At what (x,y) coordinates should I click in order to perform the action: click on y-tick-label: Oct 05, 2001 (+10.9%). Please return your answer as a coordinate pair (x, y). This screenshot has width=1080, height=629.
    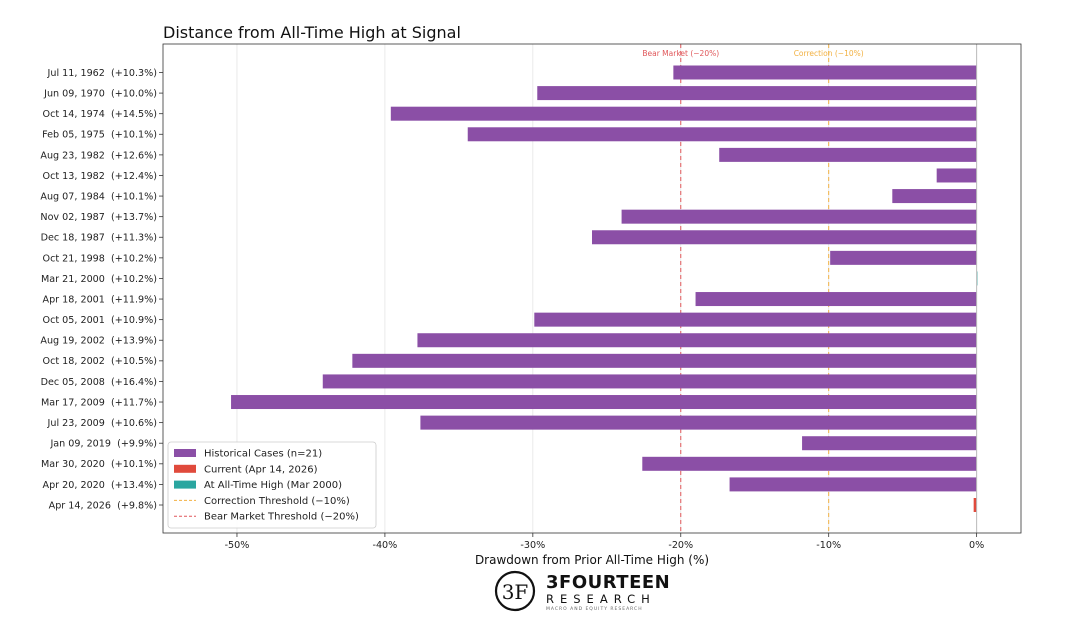
    Looking at the image, I should click on (100, 320).